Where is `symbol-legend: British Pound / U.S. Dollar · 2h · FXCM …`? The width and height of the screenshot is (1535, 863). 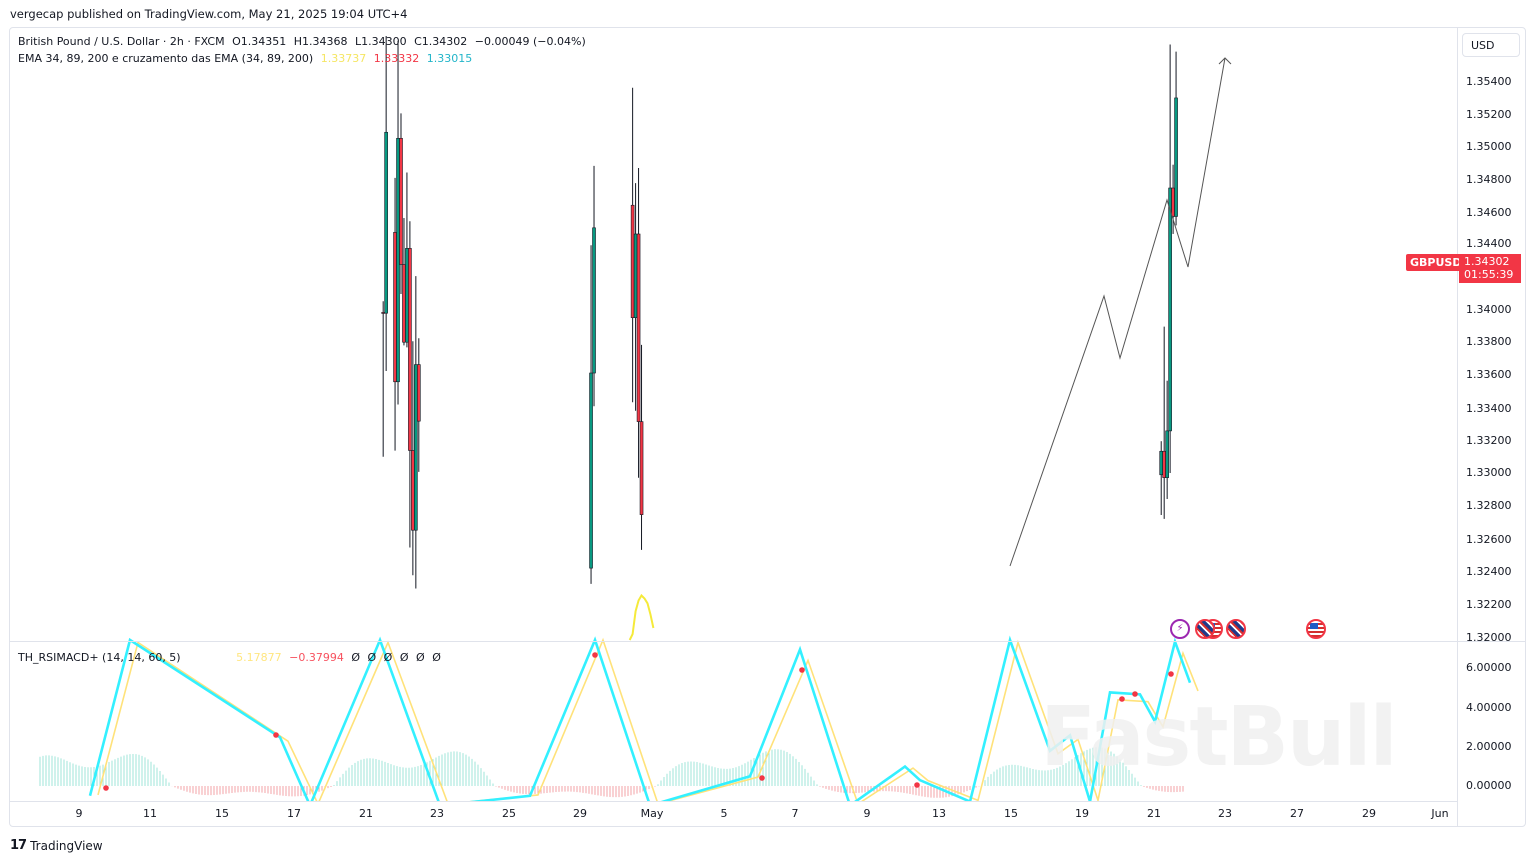 symbol-legend: British Pound / U.S. Dollar · 2h · FXCM … is located at coordinates (304, 41).